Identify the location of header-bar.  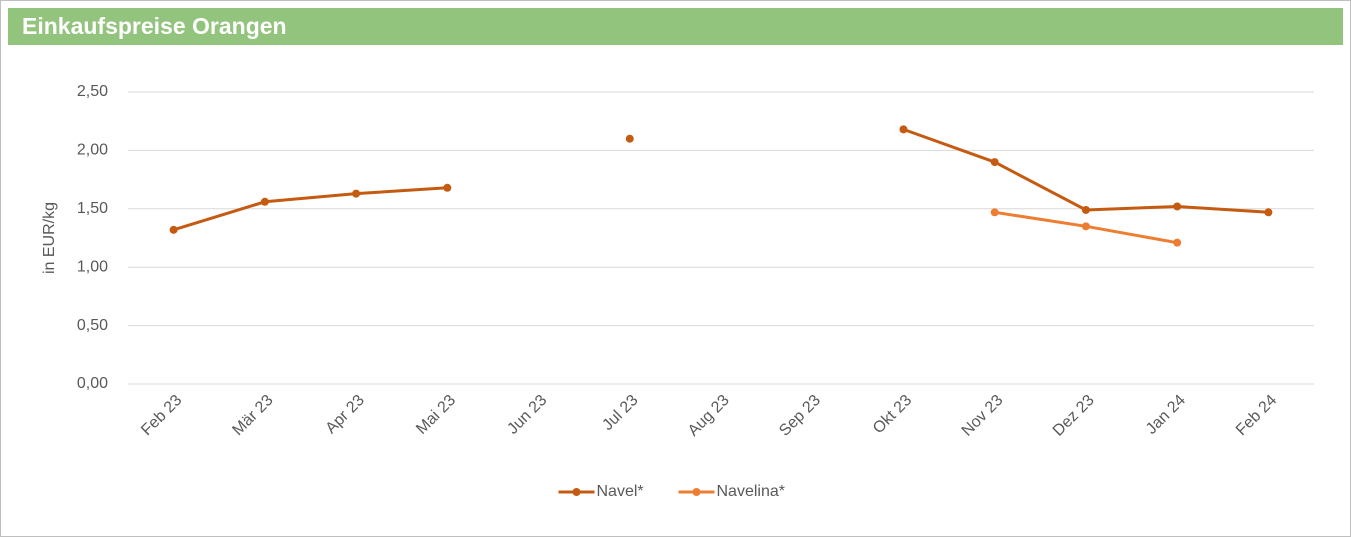
(675, 26).